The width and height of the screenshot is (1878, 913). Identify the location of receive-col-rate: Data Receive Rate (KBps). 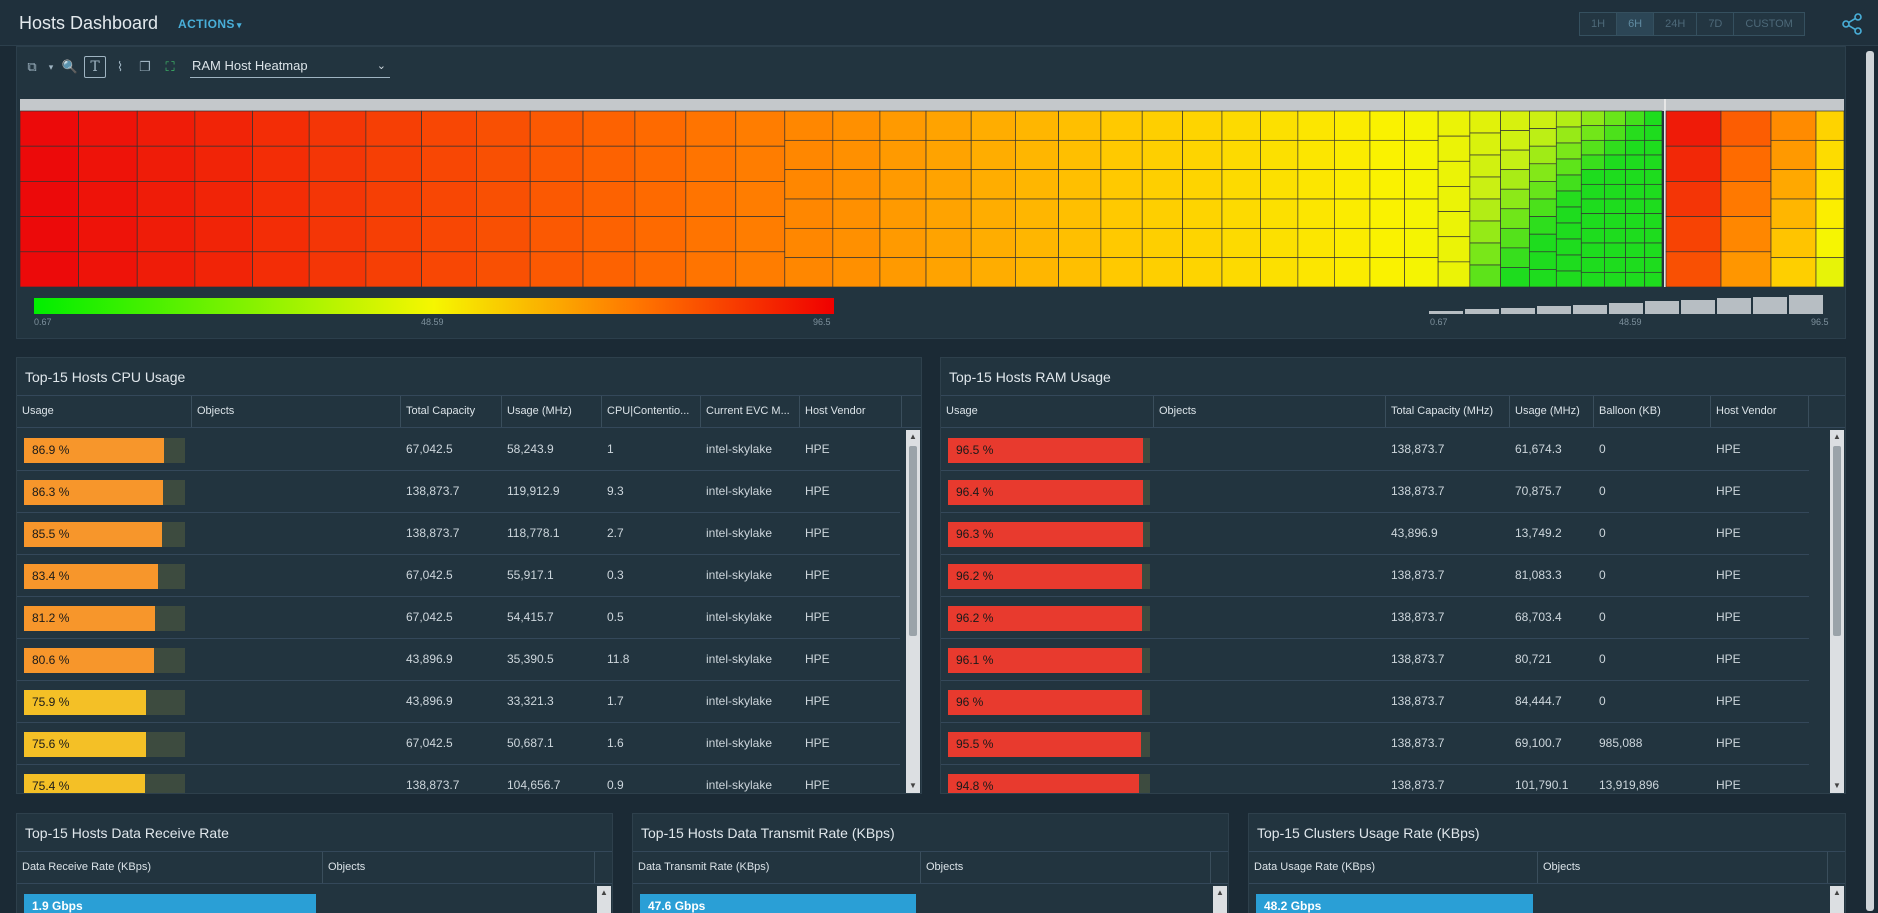
(170, 867).